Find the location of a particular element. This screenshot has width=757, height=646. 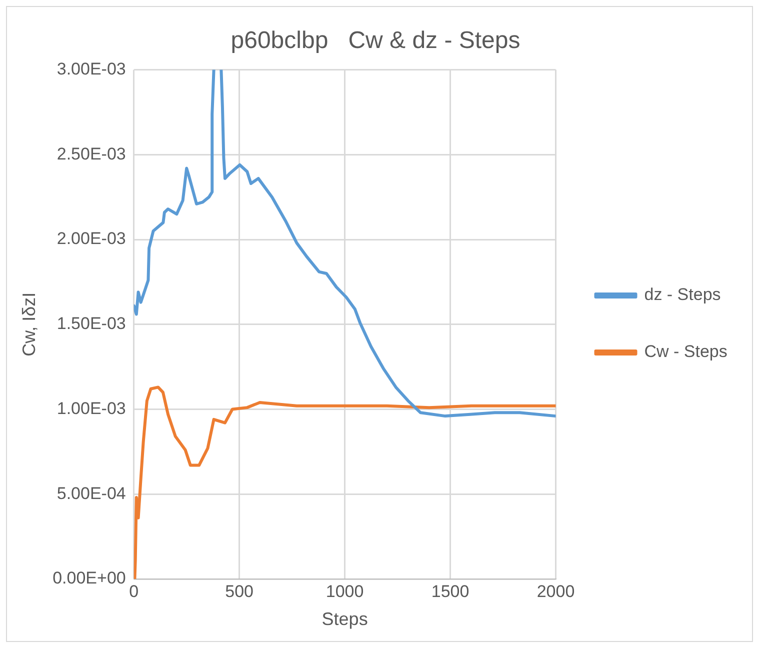

x-axis-title: Steps is located at coordinates (345, 619).